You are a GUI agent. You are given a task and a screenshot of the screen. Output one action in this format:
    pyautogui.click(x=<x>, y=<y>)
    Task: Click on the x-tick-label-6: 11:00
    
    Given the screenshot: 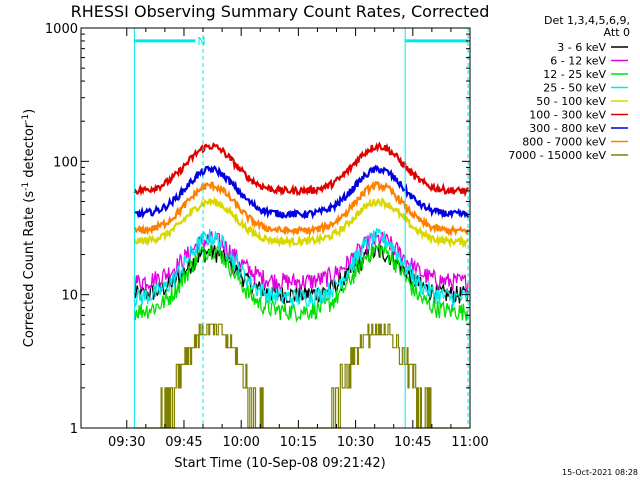 What is the action you would take?
    pyautogui.click(x=469, y=442)
    